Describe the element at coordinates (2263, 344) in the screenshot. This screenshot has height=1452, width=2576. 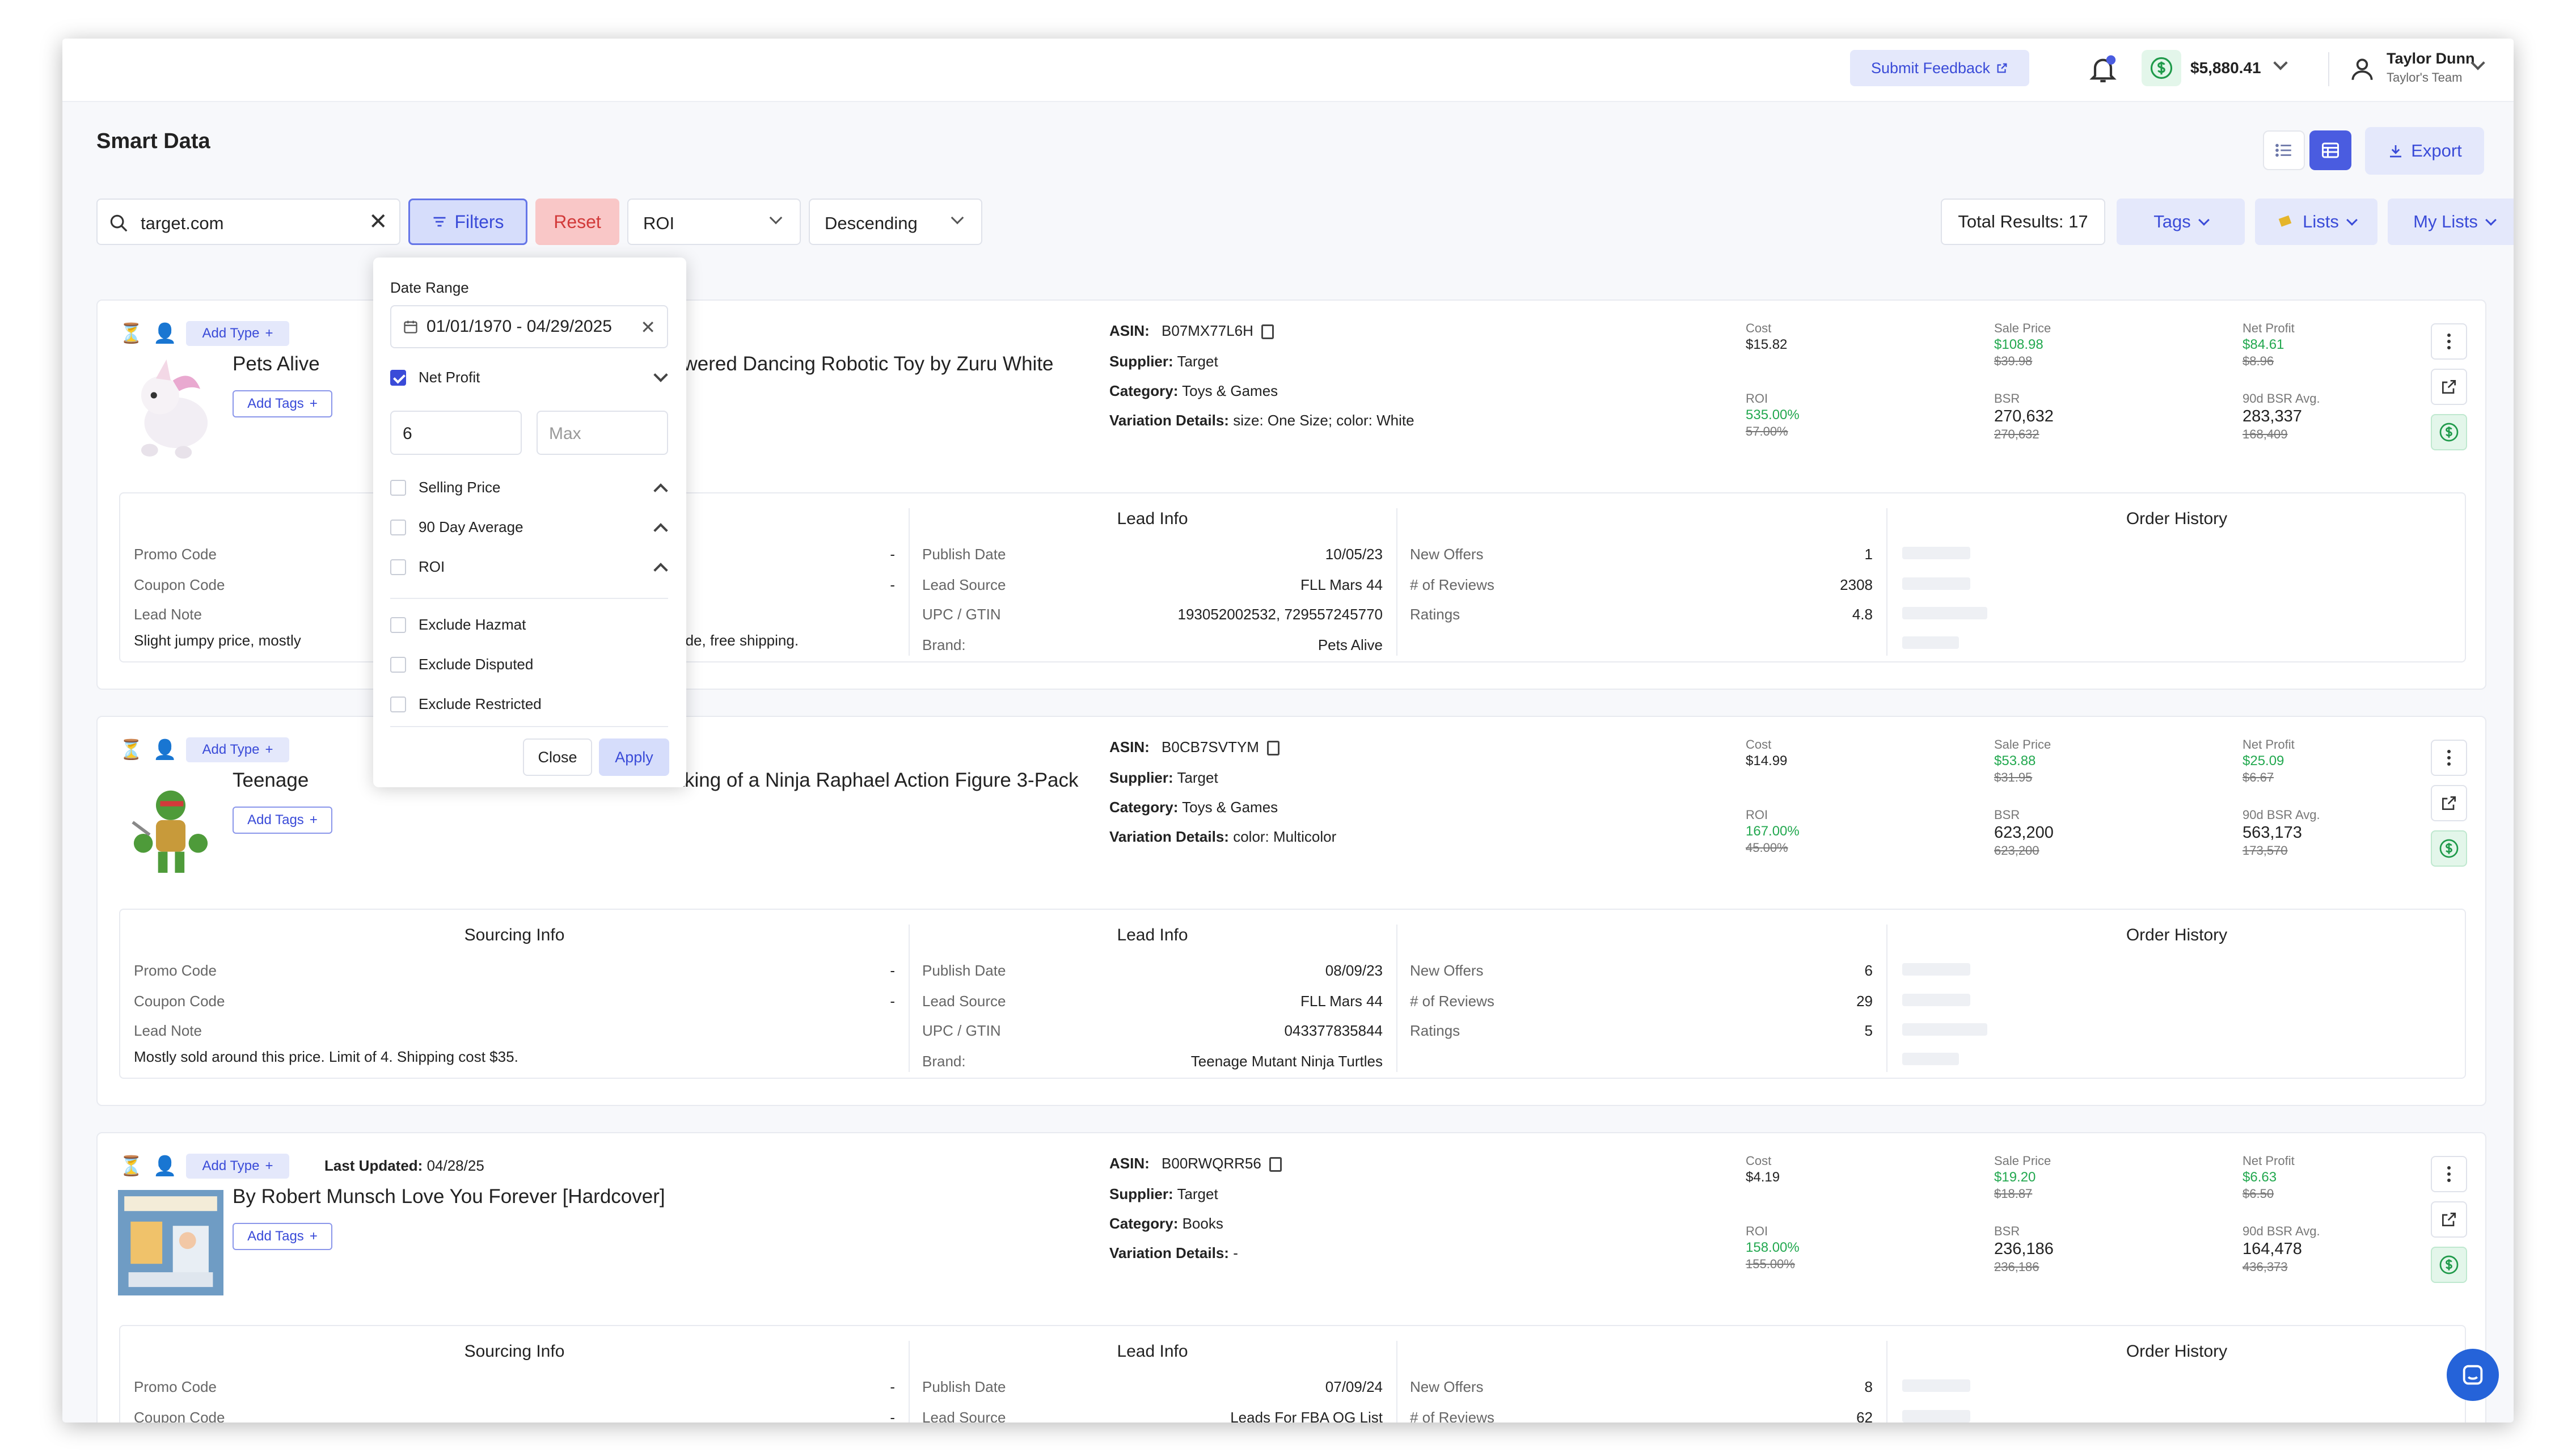
I see `net-profit-value: $84.61` at that location.